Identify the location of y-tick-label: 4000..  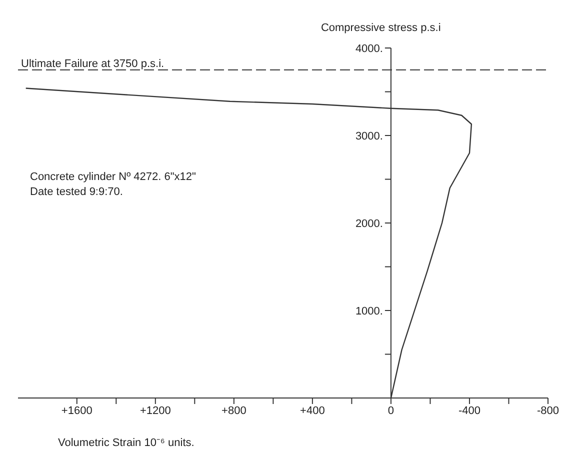
(369, 48).